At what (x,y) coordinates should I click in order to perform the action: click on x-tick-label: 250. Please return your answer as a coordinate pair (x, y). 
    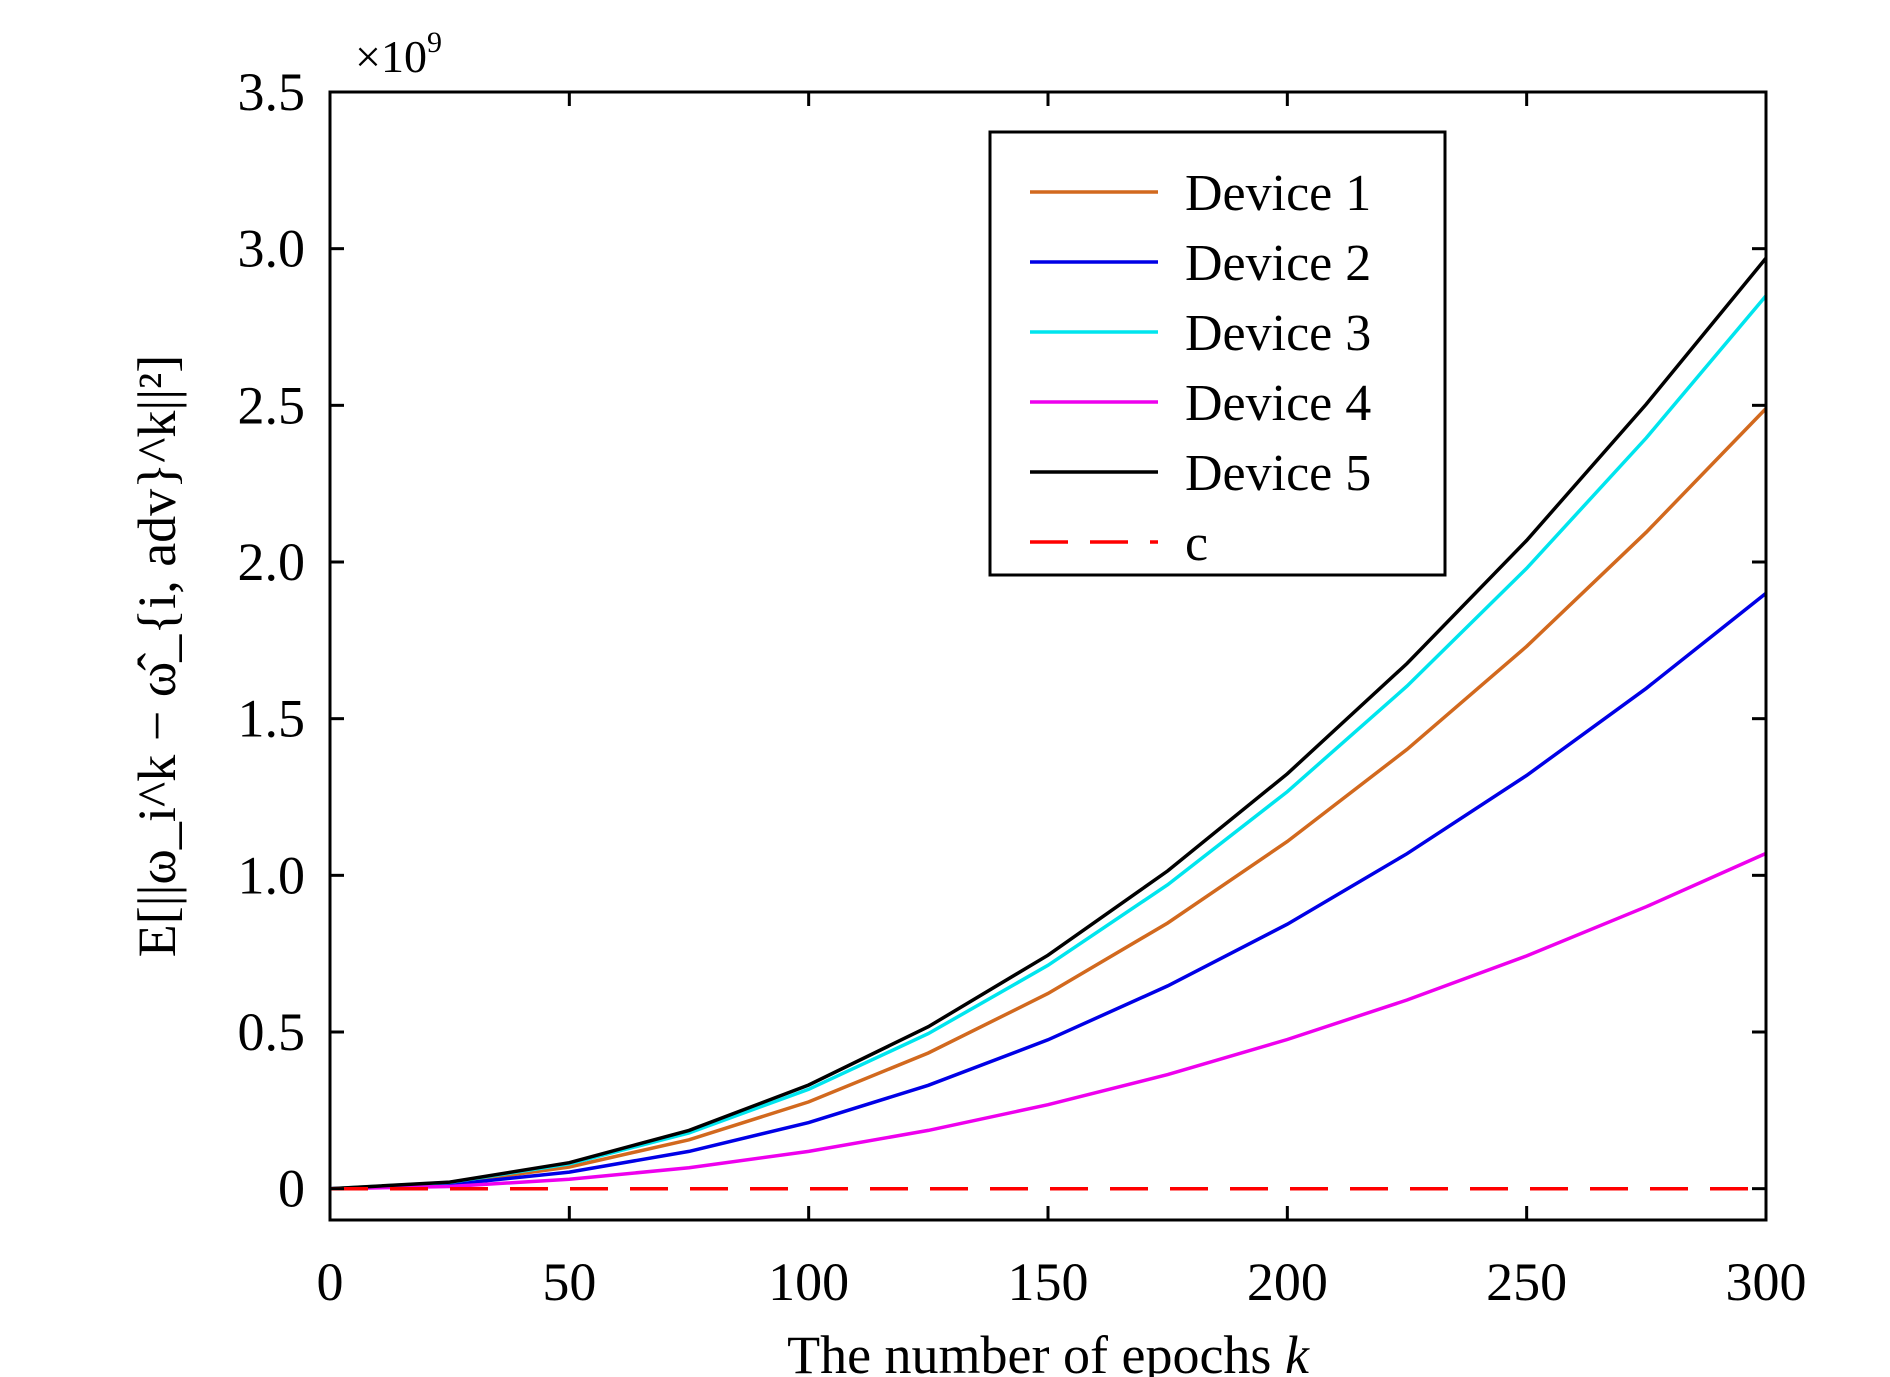
    Looking at the image, I should click on (1526, 1282).